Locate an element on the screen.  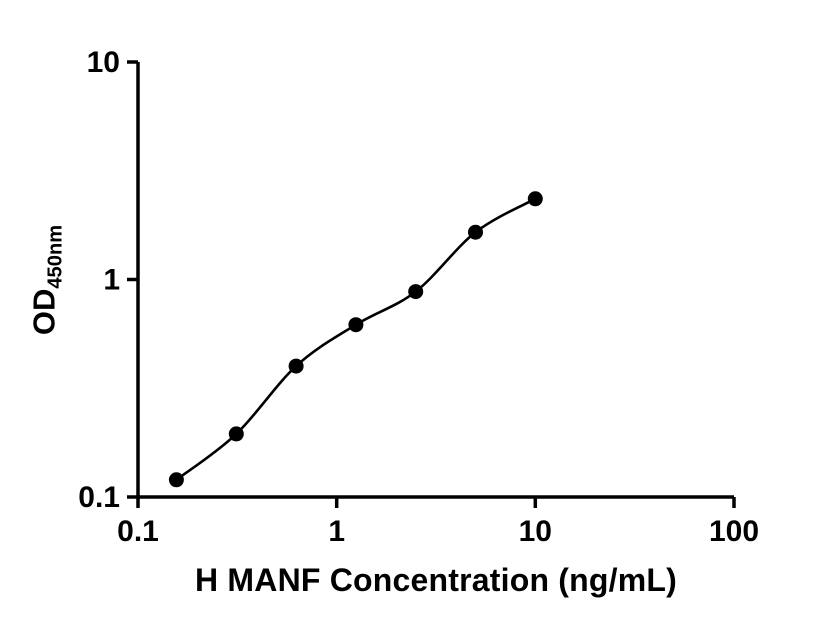
x-tick-label: 100 is located at coordinates (734, 531).